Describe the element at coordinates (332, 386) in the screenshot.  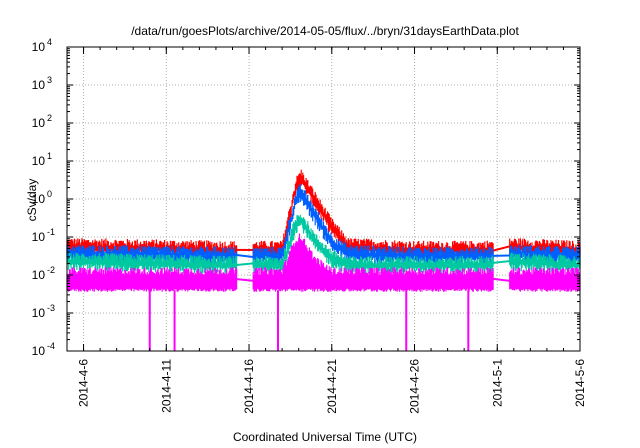
I see `x-tick-label: 2014-4-21` at that location.